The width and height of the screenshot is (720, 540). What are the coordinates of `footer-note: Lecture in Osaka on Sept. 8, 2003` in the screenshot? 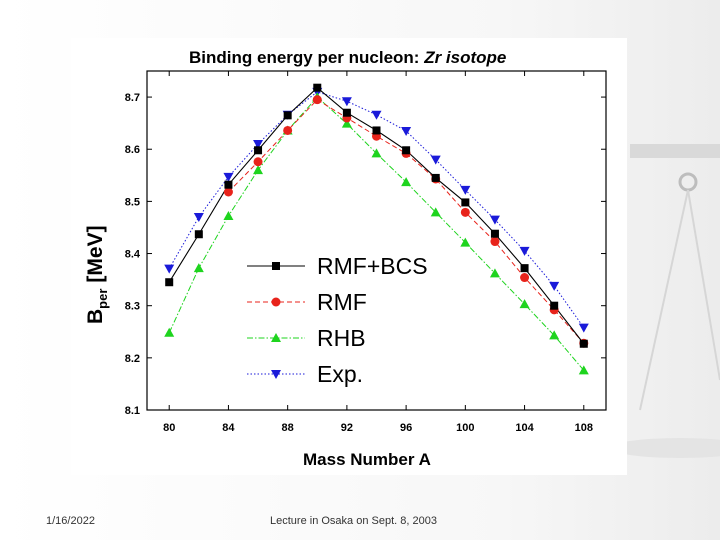 It's located at (353, 521).